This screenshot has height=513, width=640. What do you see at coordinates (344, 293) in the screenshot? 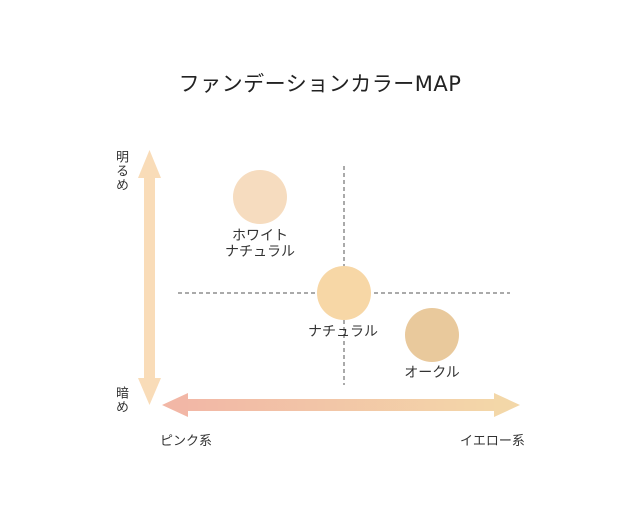
I see `shade-circle-natural` at bounding box center [344, 293].